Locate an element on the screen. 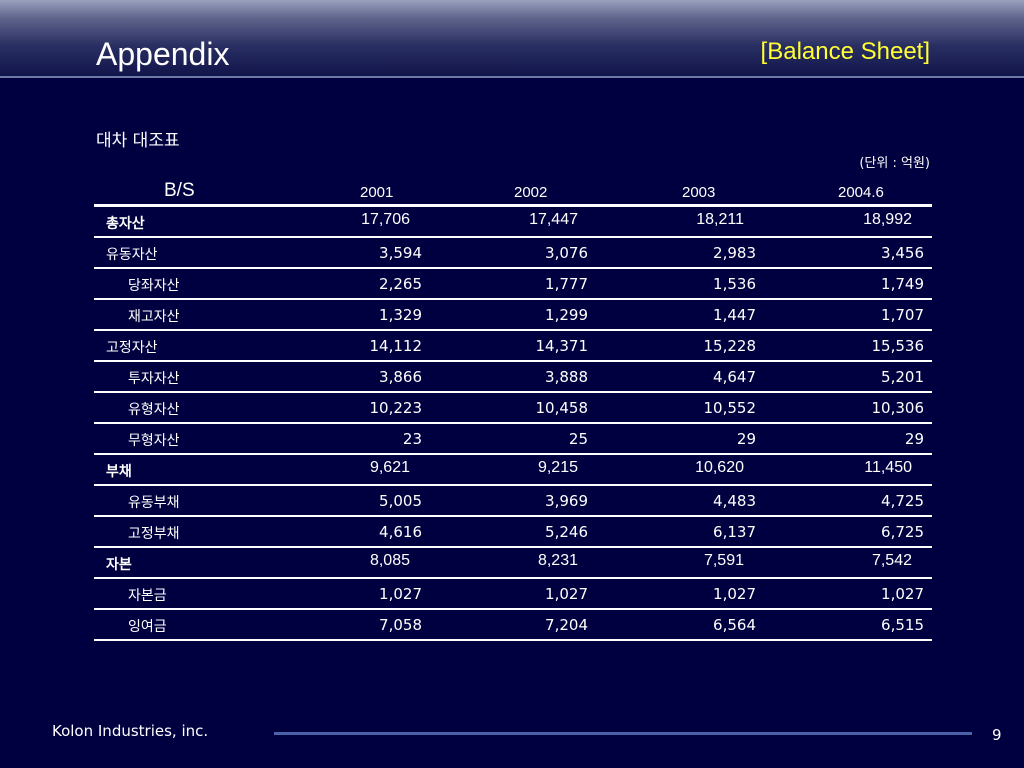 Image resolution: width=1024 pixels, height=768 pixels. cell-value: 10,223 is located at coordinates (396, 408).